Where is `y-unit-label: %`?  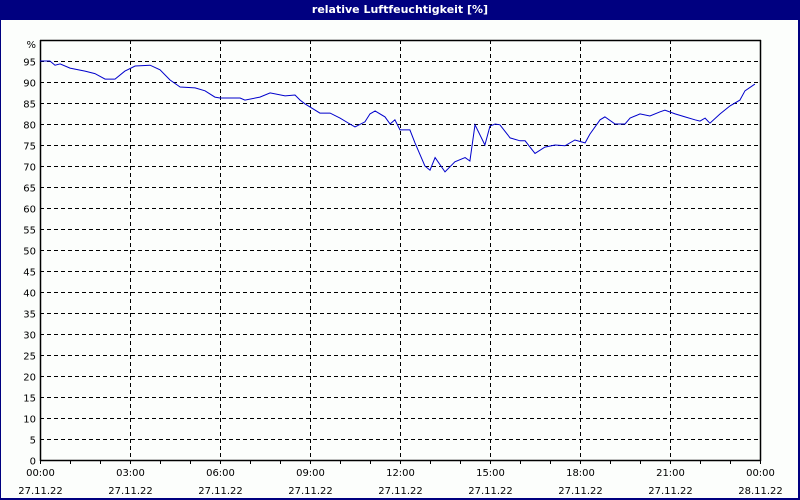
y-unit-label: % is located at coordinates (31, 45).